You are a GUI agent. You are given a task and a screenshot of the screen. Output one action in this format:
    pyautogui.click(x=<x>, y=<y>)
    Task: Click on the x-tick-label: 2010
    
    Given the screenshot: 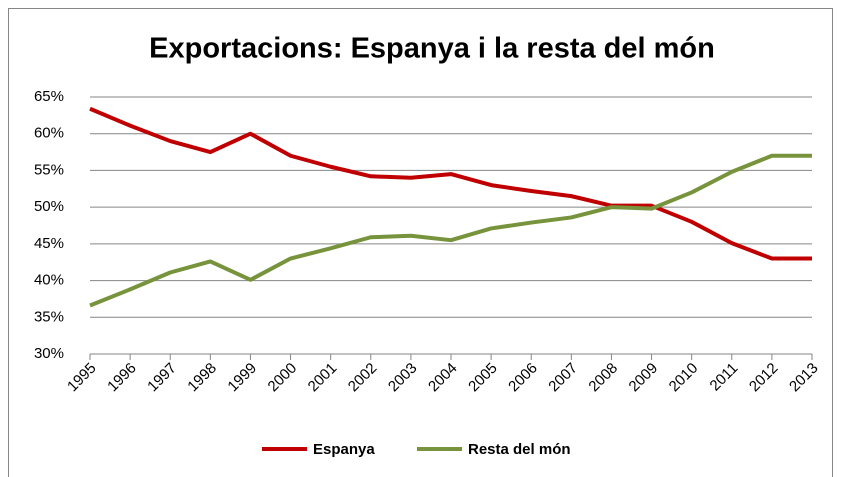 What is the action you would take?
    pyautogui.click(x=684, y=378)
    